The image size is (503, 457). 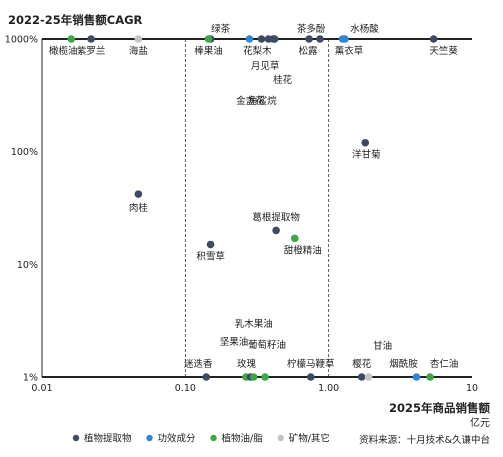 What do you see at coordinates (257, 51) in the screenshot?
I see `point-label: 花梨木` at bounding box center [257, 51].